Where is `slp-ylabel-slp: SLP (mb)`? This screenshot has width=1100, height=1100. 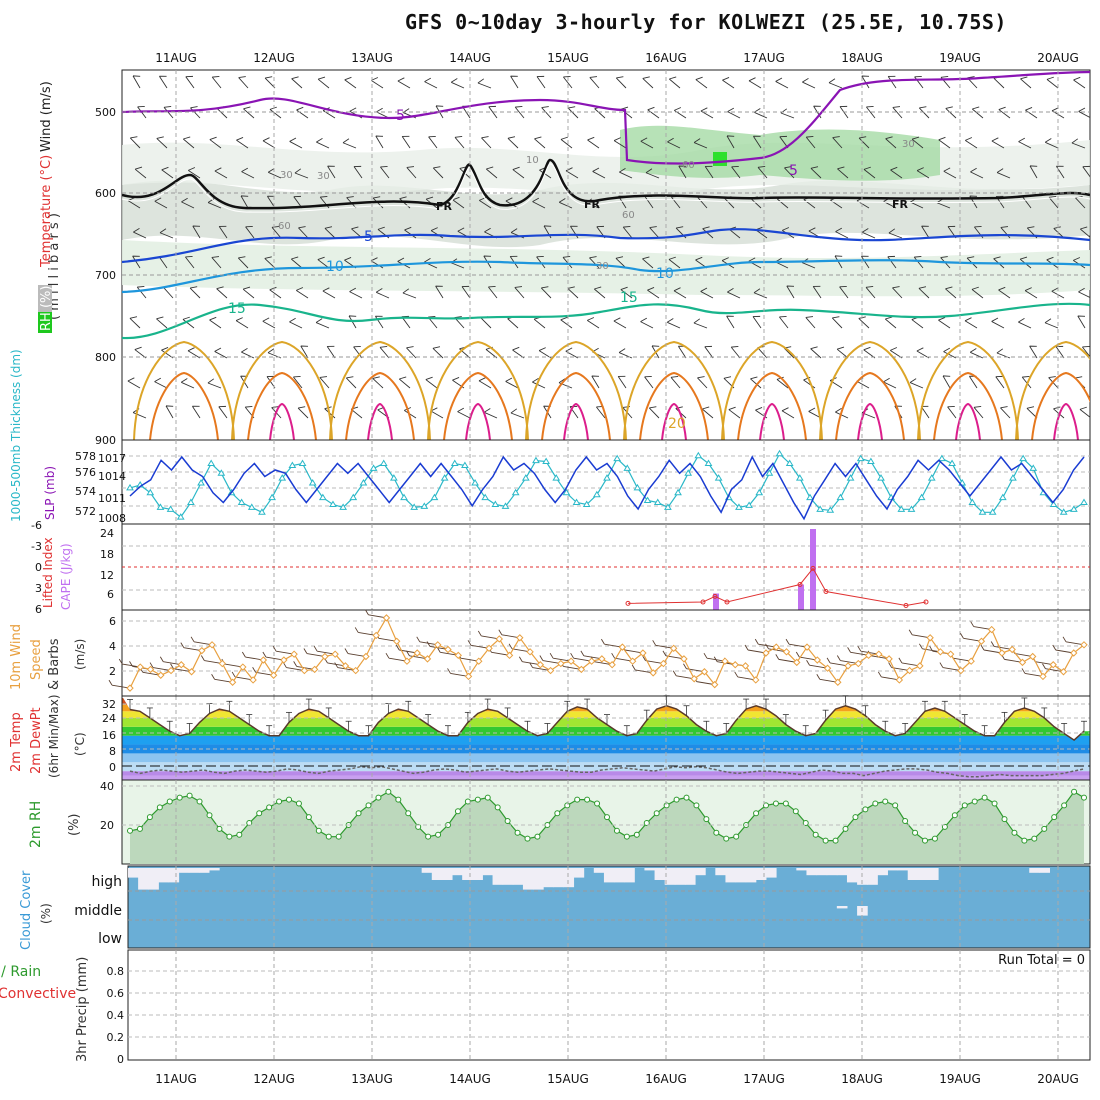
slp-ylabel-slp: SLP (mb) is located at coordinates (50, 493).